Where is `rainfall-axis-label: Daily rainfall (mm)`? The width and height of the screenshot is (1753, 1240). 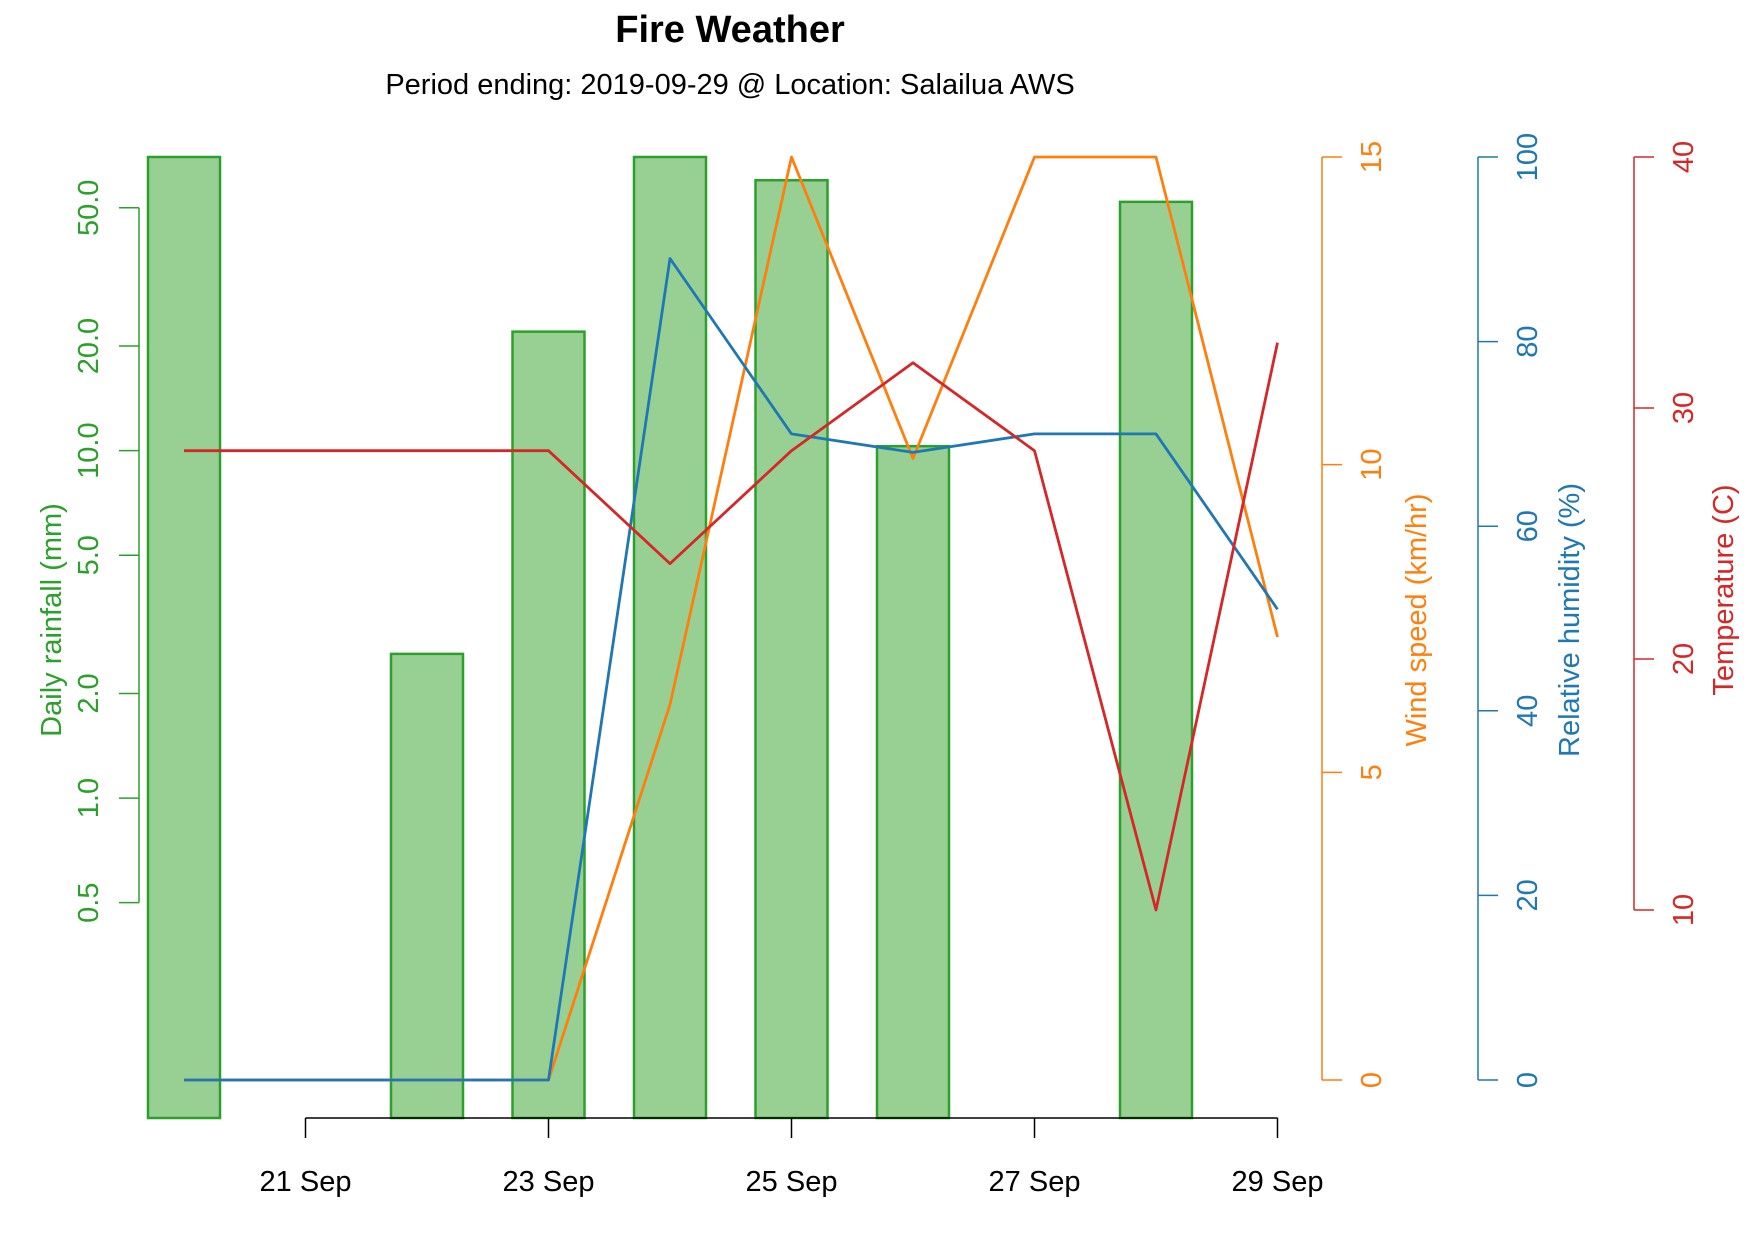
rainfall-axis-label: Daily rainfall (mm) is located at coordinates (52, 620).